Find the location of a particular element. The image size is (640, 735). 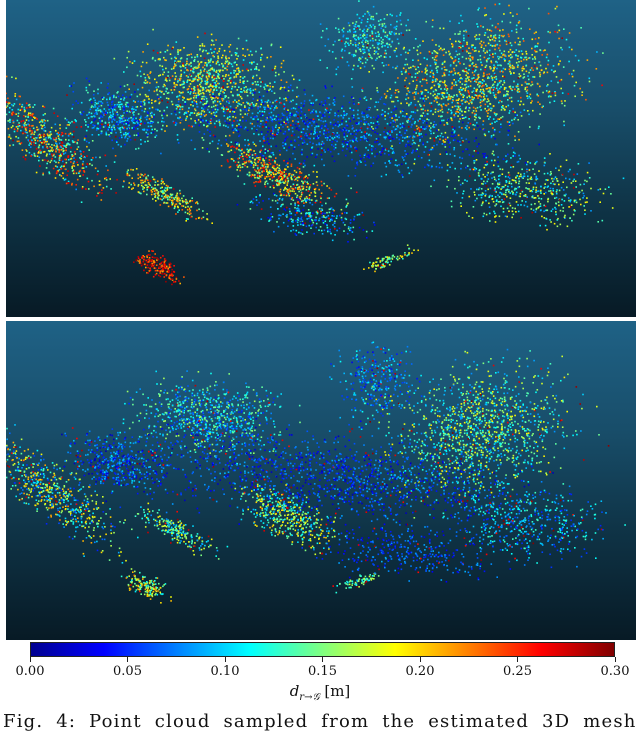

colorbar-axis-label: dr→𝒢 [m] is located at coordinates (320, 692).